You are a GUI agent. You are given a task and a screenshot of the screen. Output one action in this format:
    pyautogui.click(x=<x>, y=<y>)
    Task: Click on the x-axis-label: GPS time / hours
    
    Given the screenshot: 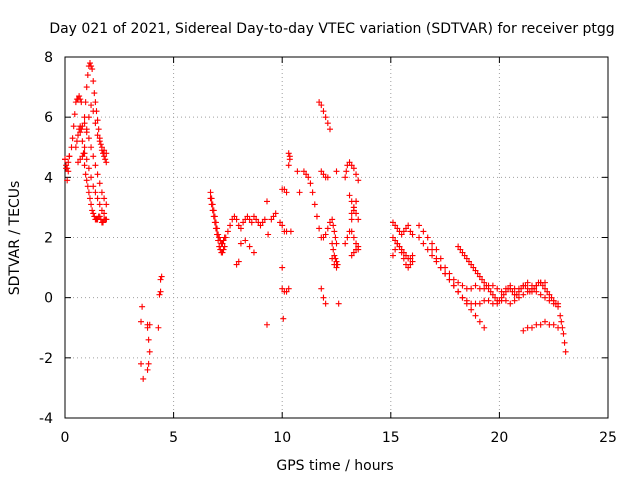 What is the action you would take?
    pyautogui.click(x=334, y=466)
    